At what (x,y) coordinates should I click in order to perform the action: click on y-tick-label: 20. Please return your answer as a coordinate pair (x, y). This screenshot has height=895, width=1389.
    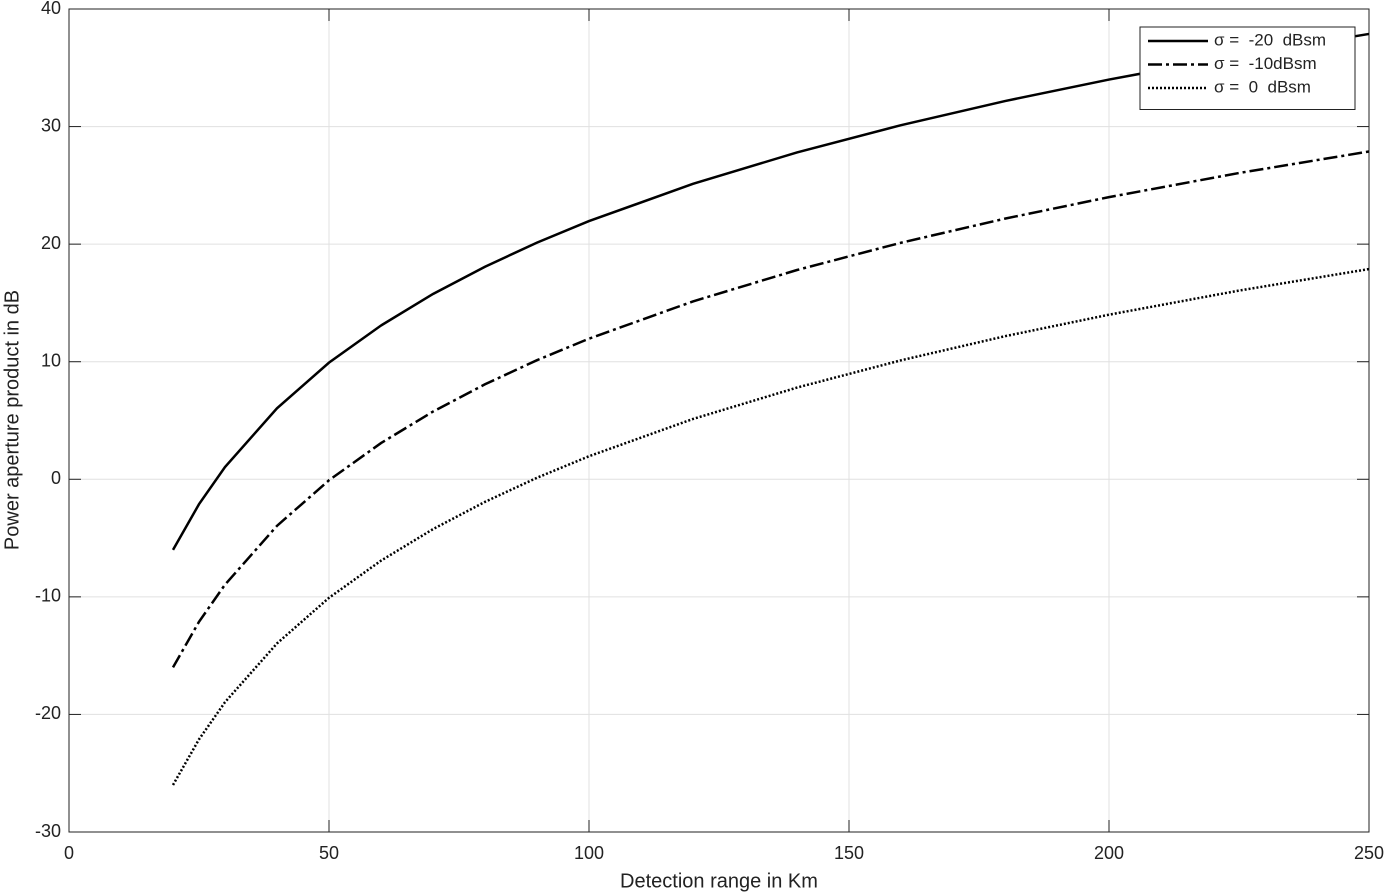
    Looking at the image, I should click on (51, 243).